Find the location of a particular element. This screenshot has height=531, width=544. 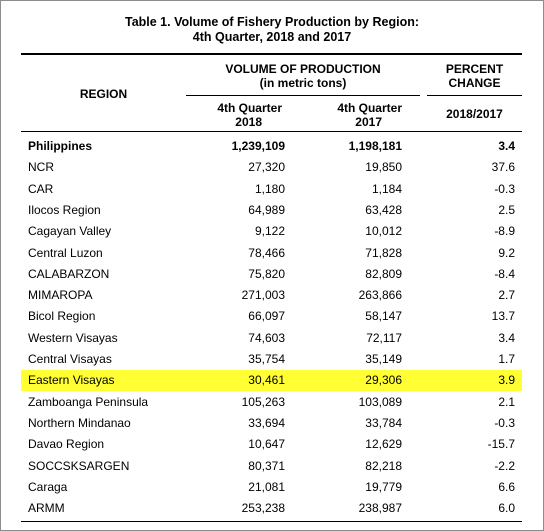

q2017-cell: 72,117 is located at coordinates (384, 337).